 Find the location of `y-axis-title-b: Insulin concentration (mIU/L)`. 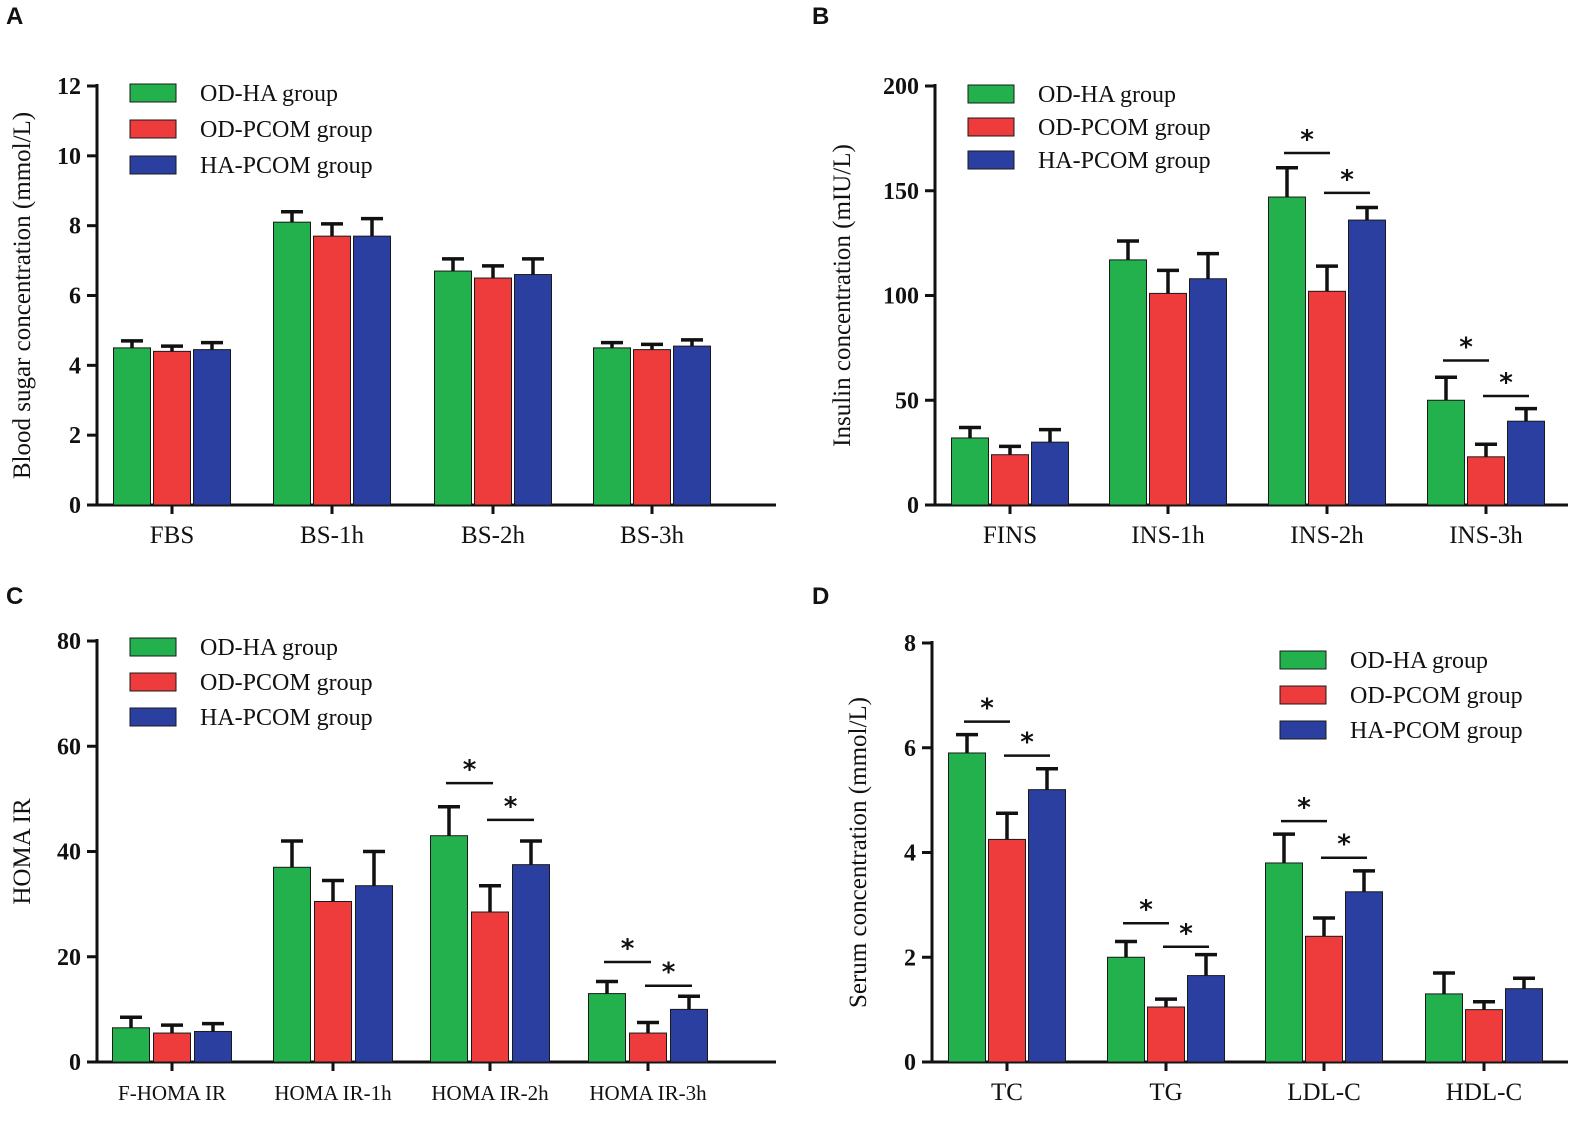

y-axis-title-b: Insulin concentration (mIU/L) is located at coordinates (842, 295).